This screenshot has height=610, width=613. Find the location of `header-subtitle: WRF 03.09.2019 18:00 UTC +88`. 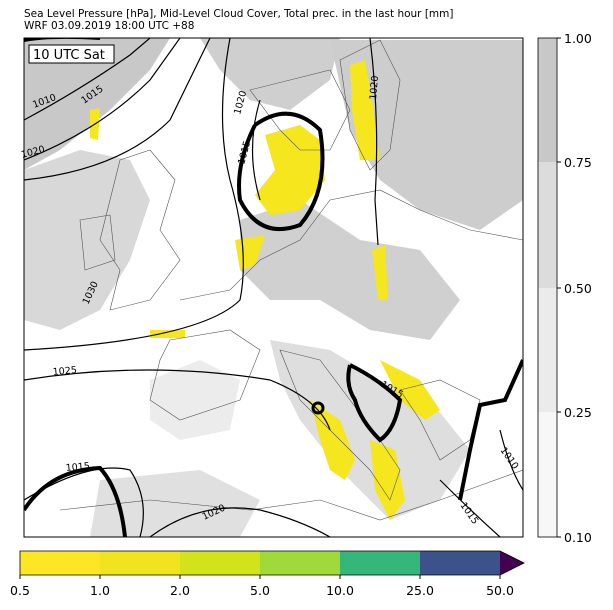

header-subtitle: WRF 03.09.2019 18:00 UTC +88 is located at coordinates (109, 26).